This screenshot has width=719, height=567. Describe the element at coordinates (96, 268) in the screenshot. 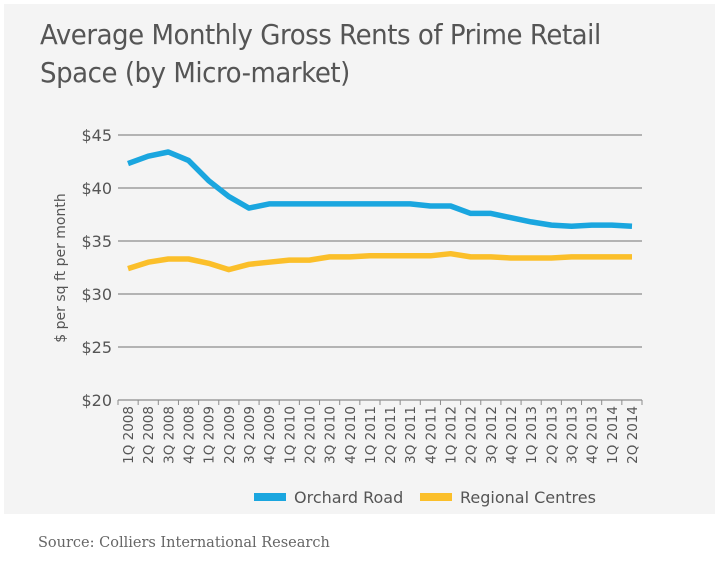

I see `y-axis-ticks: $20 $25 $30 $35 $40 $45` at that location.